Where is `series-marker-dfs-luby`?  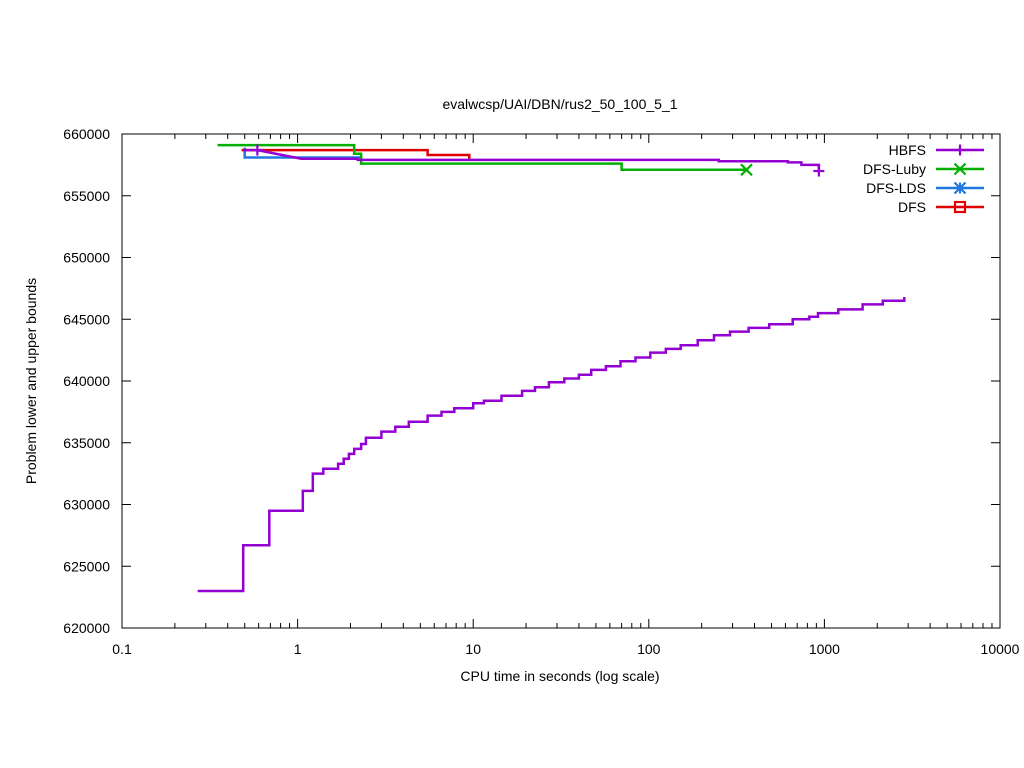 series-marker-dfs-luby is located at coordinates (746, 170).